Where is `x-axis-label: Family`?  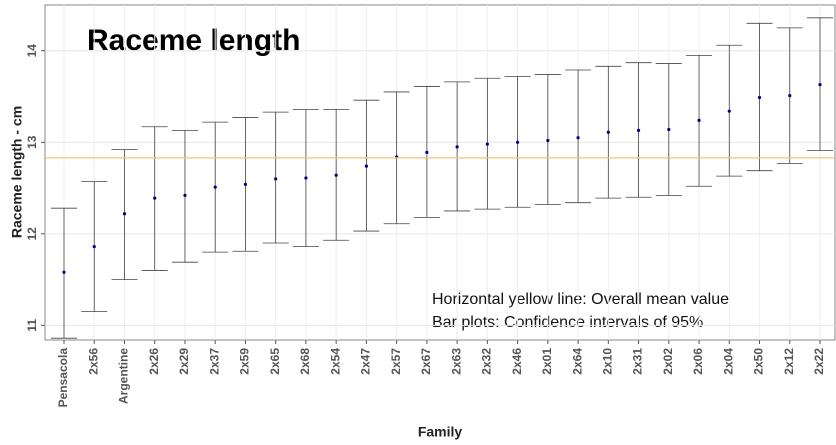 x-axis-label: Family is located at coordinates (440, 432).